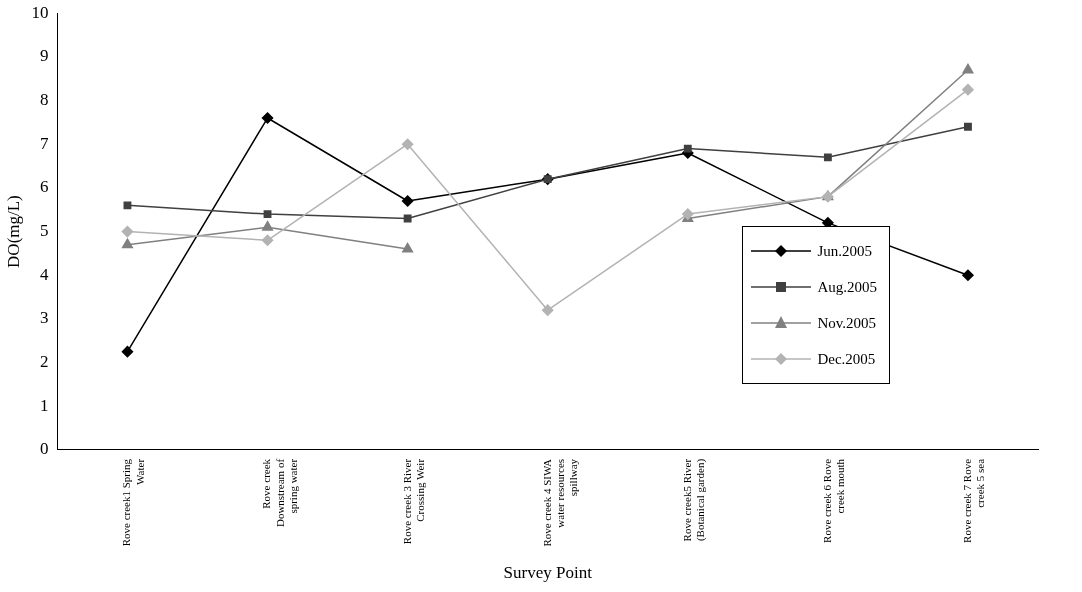 This screenshot has height=592, width=1082. What do you see at coordinates (40, 12) in the screenshot?
I see `y-tick-label: 10` at bounding box center [40, 12].